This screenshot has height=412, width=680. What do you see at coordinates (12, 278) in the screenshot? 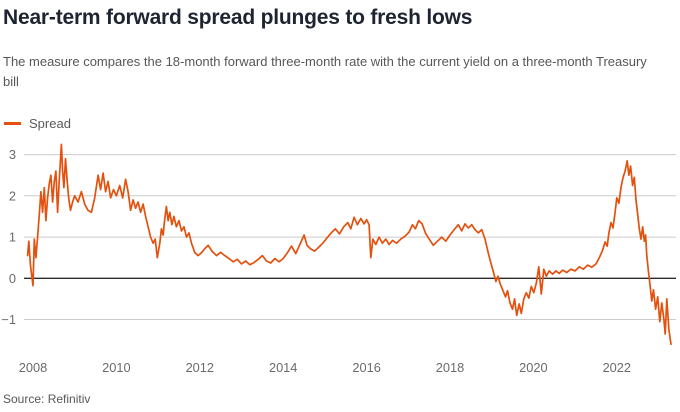
I see `y-tick-label: 0` at bounding box center [12, 278].